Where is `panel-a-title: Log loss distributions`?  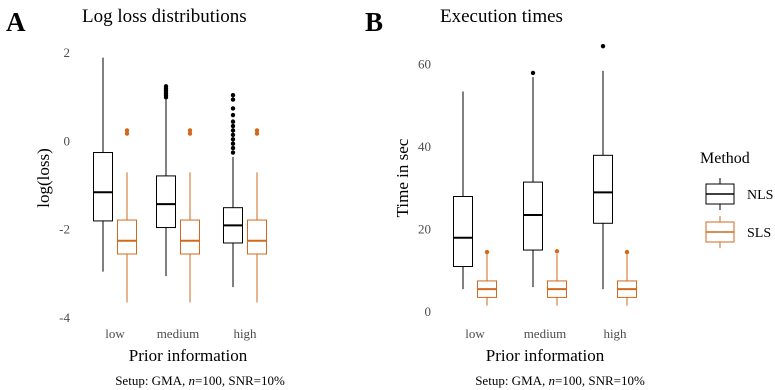
panel-a-title: Log loss distributions is located at coordinates (164, 16).